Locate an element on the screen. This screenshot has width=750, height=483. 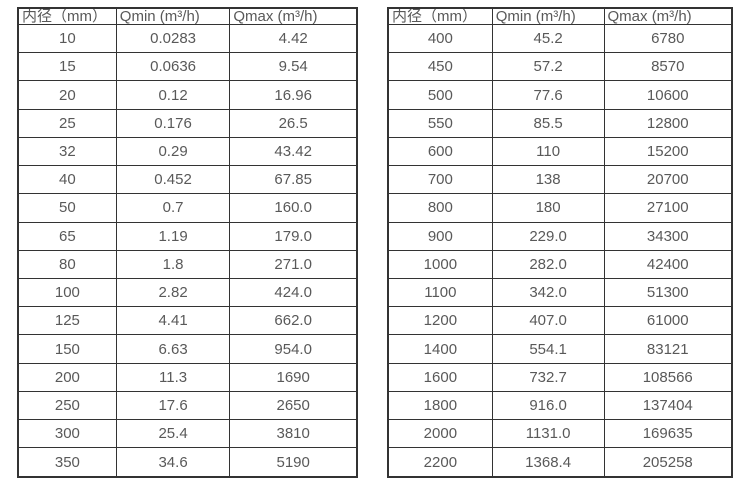
table-cell: 11.3 is located at coordinates (173, 377).